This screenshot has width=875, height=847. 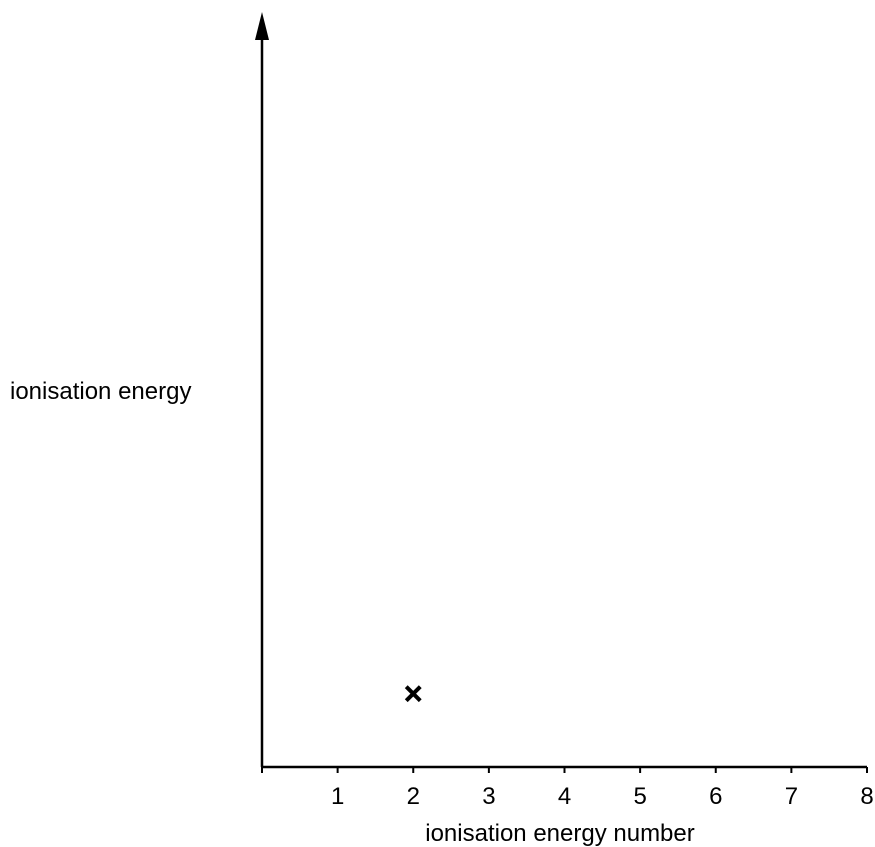 I want to click on x-tick-label: 7, so click(x=791, y=796).